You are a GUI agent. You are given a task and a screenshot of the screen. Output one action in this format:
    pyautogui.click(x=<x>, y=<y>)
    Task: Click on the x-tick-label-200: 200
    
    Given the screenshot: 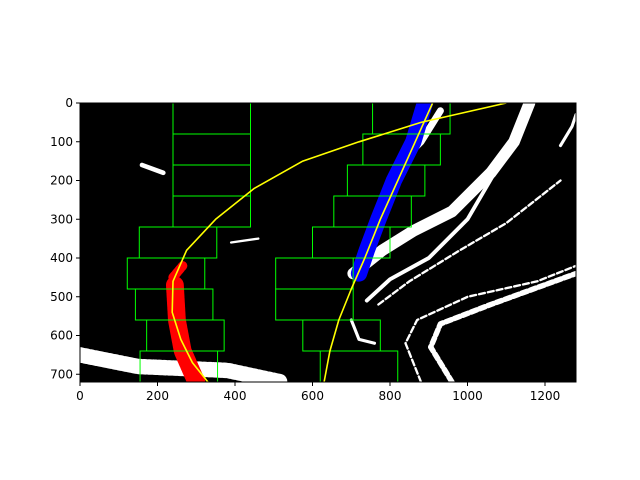 What is the action you would take?
    pyautogui.click(x=157, y=396)
    